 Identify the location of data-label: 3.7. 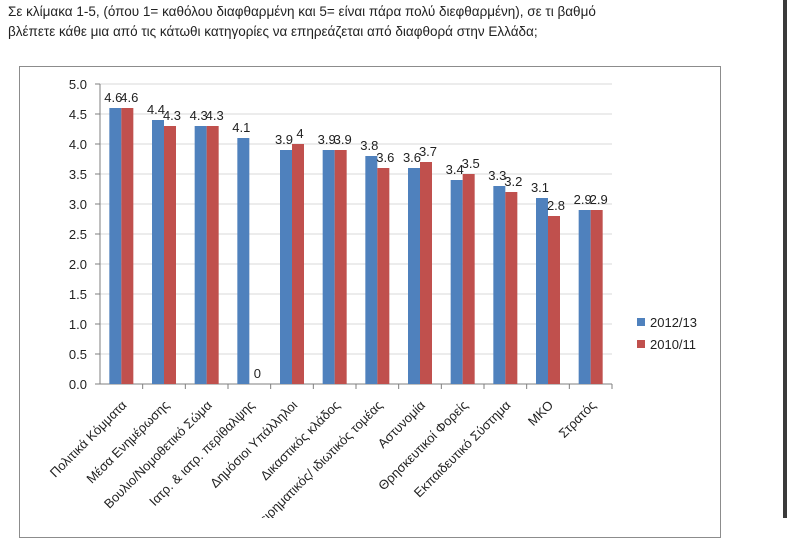
(428, 151).